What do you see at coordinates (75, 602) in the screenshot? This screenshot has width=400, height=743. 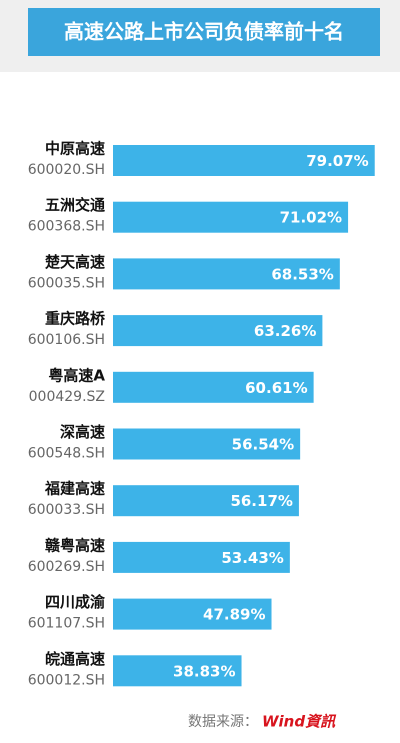 I see `category-label: 四川成渝` at bounding box center [75, 602].